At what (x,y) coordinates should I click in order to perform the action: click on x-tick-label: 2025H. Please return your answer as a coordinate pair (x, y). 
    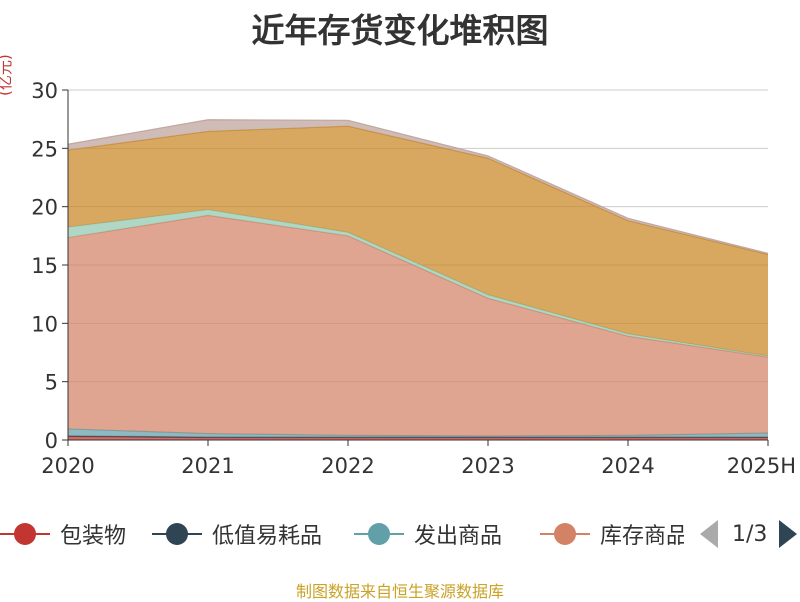
    Looking at the image, I should click on (761, 466).